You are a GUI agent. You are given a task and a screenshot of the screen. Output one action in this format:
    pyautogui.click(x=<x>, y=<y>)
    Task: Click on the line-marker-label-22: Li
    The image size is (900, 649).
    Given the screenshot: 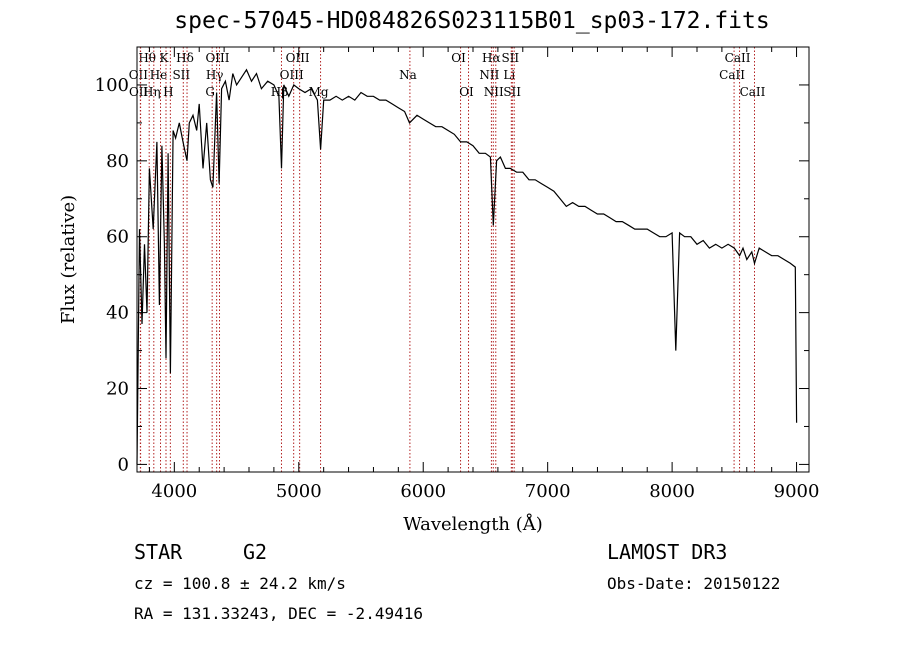 What is the action you would take?
    pyautogui.click(x=509, y=75)
    